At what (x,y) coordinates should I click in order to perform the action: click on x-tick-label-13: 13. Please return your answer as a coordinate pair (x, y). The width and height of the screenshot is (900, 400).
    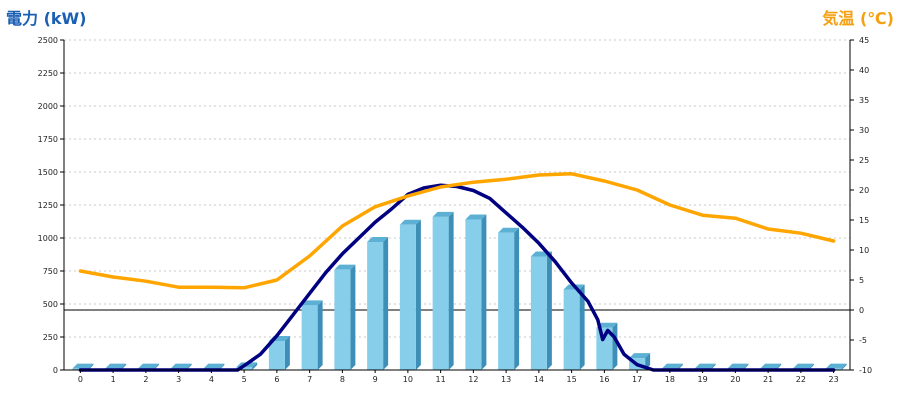
    Looking at the image, I should click on (506, 379).